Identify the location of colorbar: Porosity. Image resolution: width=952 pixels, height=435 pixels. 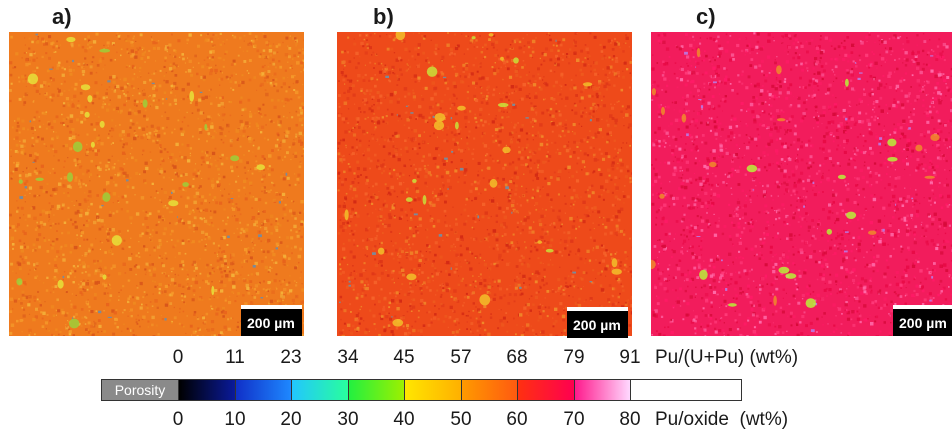
(421, 390).